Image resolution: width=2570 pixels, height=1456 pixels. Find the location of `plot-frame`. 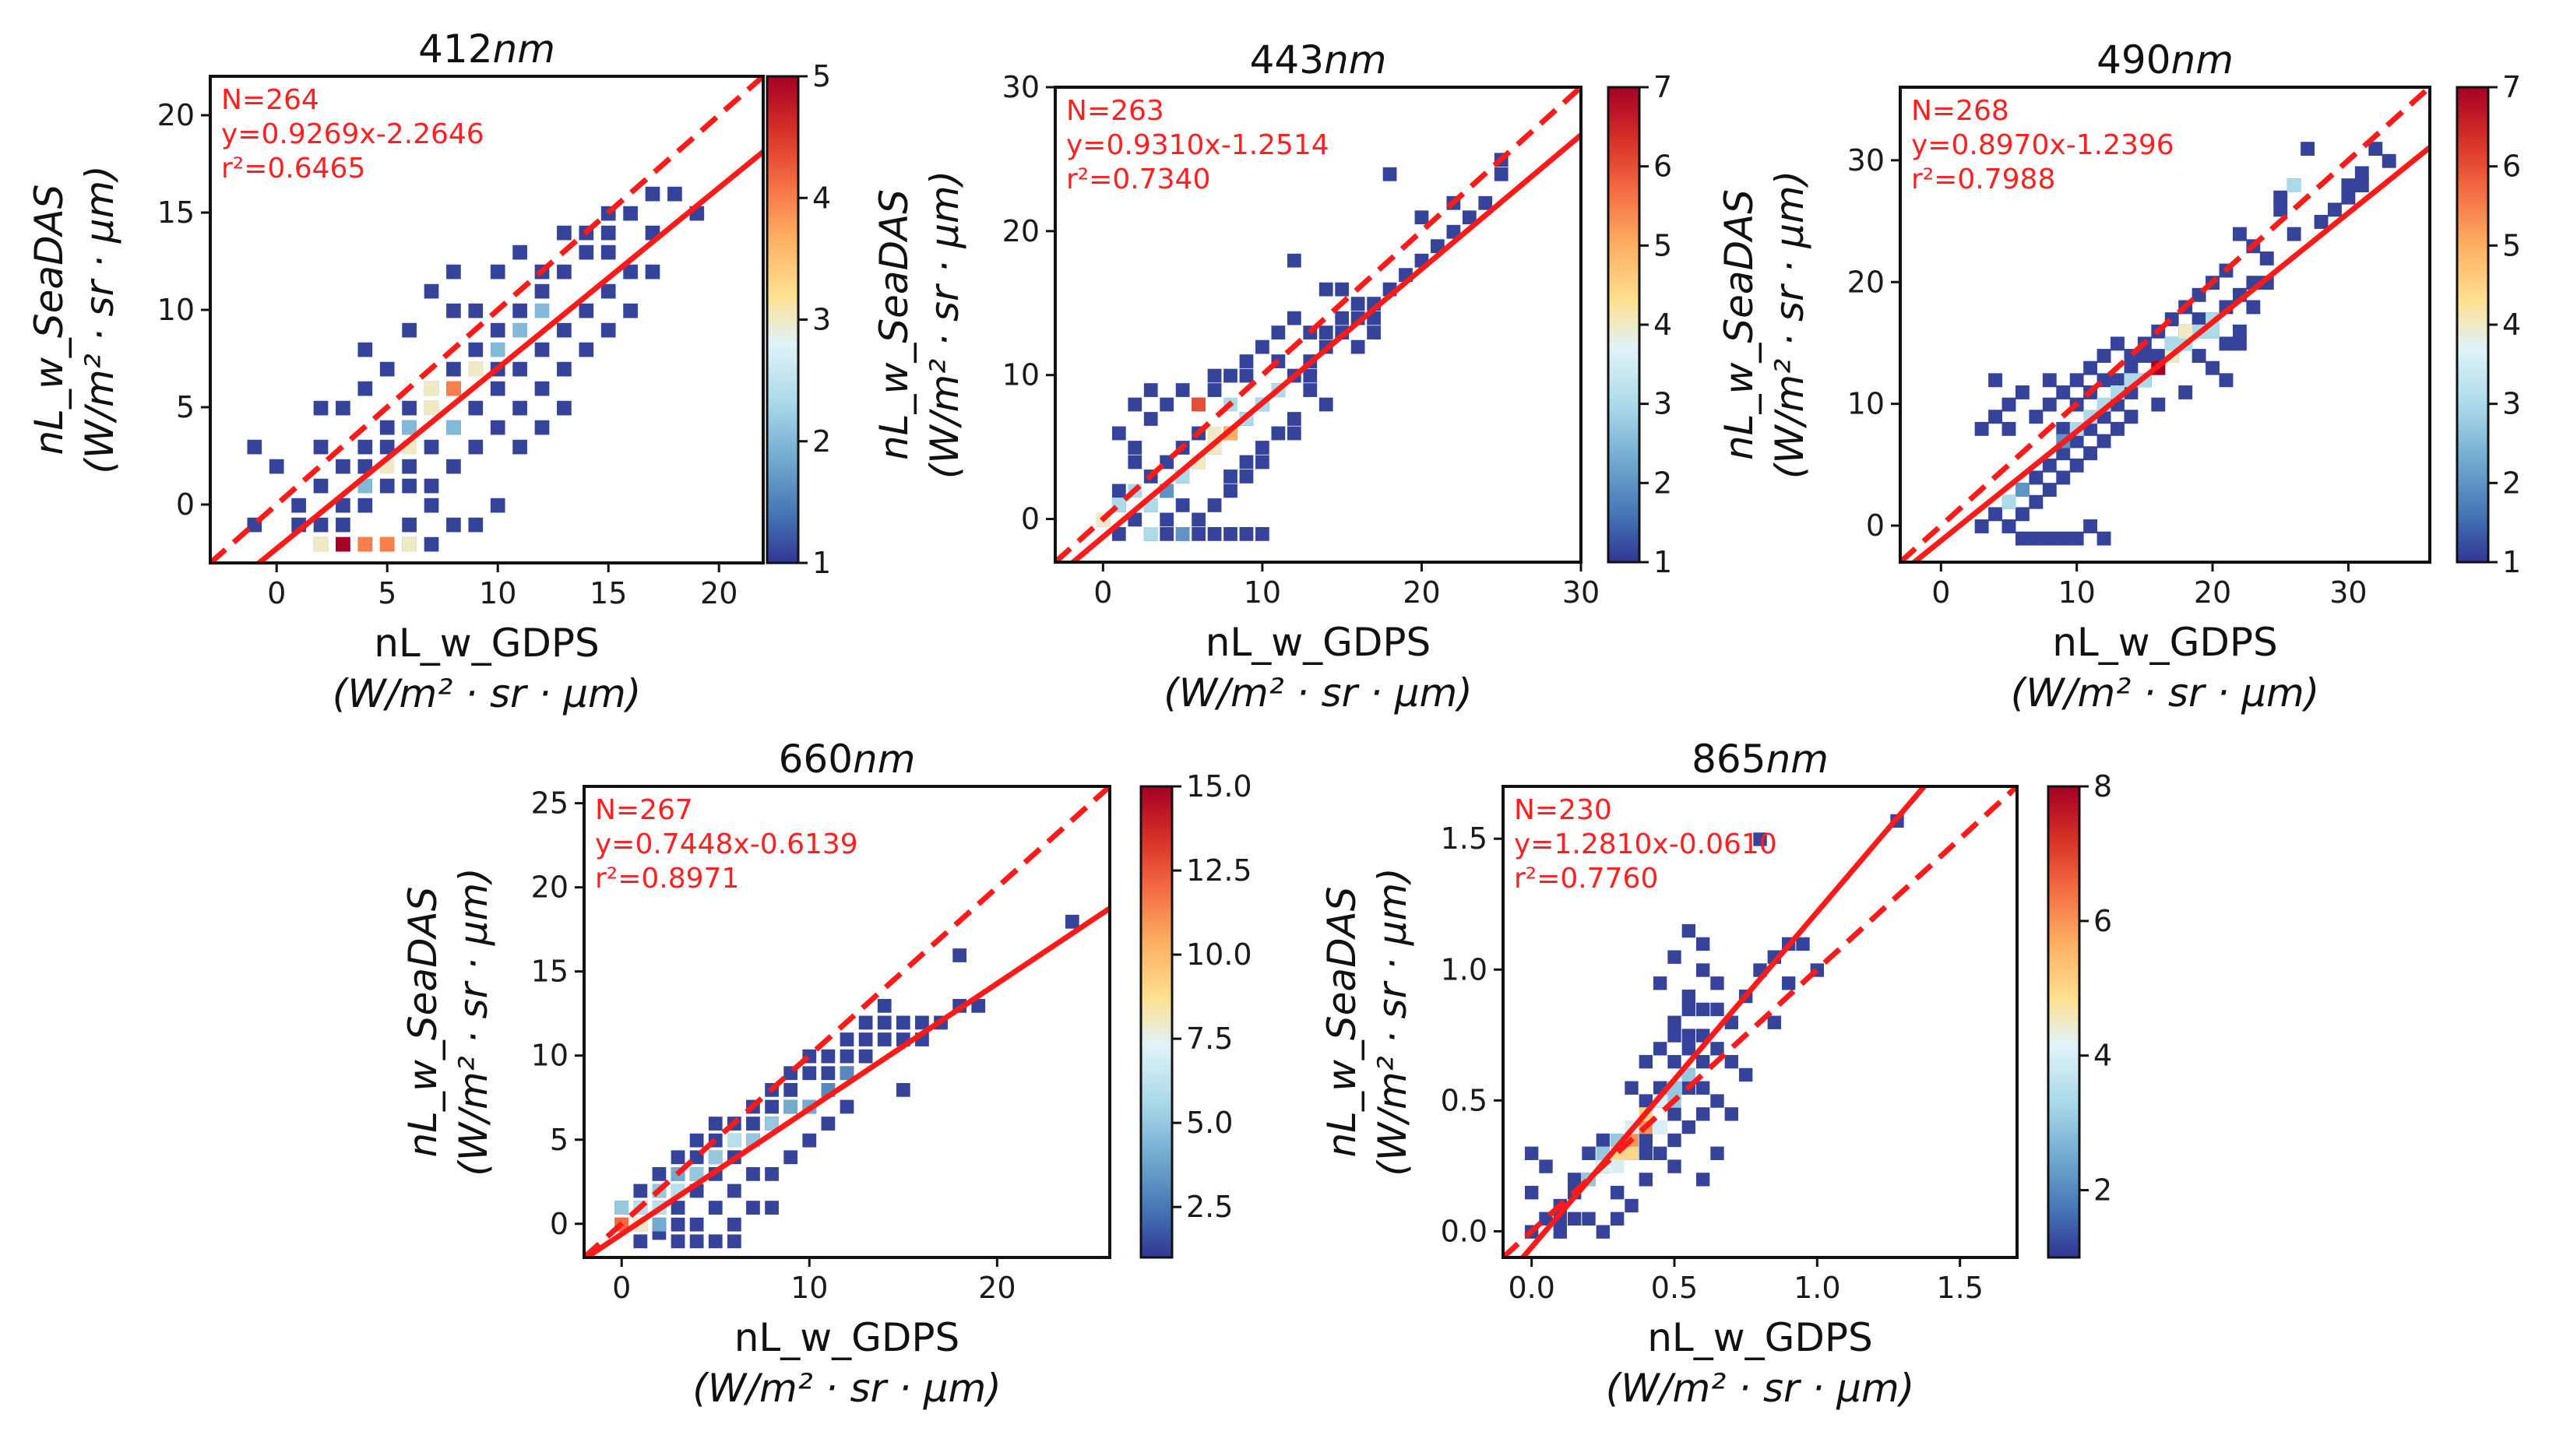

plot-frame is located at coordinates (847, 1022).